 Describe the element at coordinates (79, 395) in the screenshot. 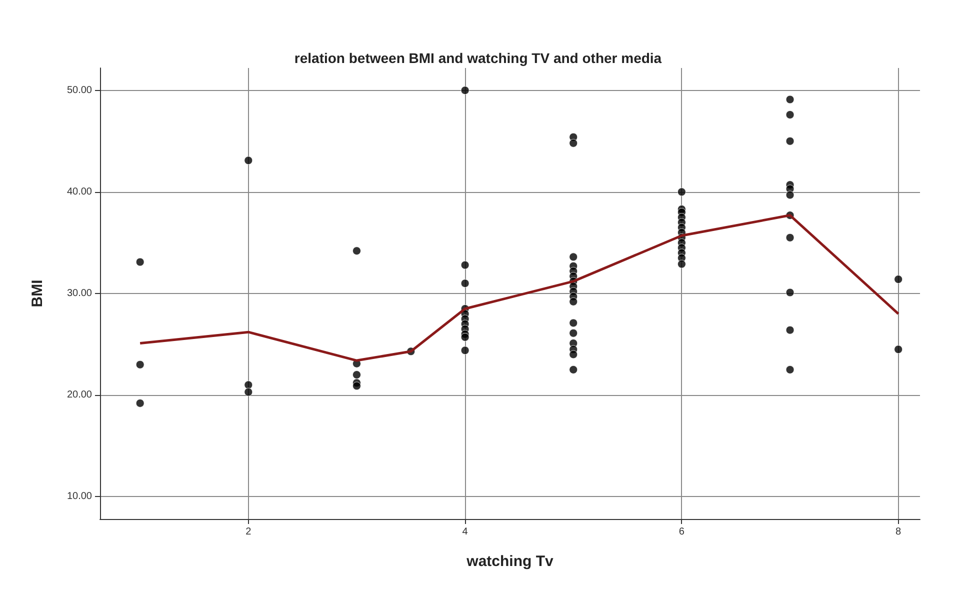

I see `y-tick-label: 20.00` at that location.